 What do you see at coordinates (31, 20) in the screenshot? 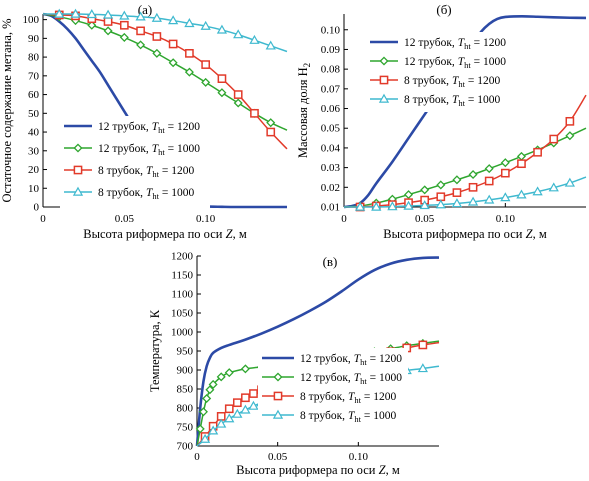
I see `y-tick-label: 100` at bounding box center [31, 20].